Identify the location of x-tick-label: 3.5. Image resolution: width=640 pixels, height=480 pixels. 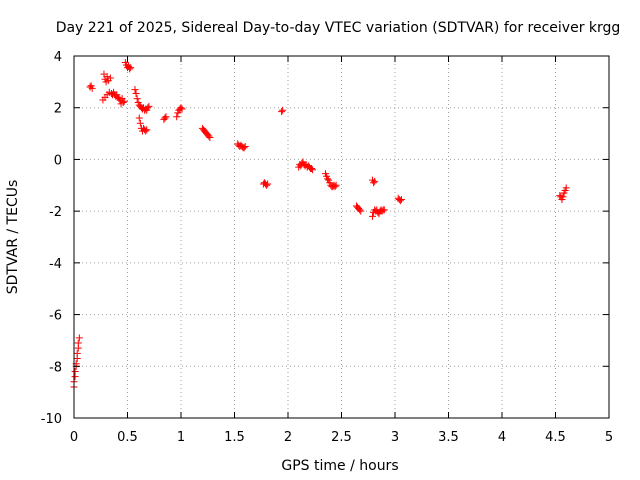
(448, 437).